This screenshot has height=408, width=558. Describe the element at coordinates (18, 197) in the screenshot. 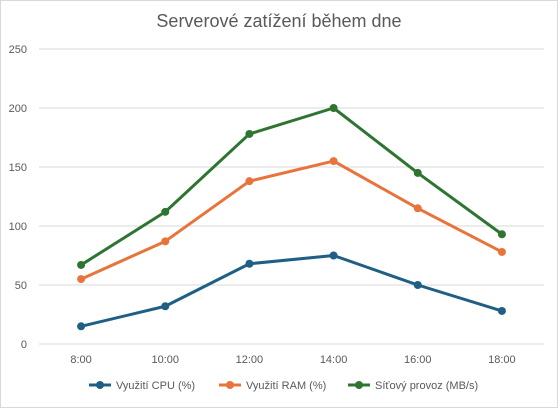

I see `y-axis: 0 50 100 150 200 250` at that location.